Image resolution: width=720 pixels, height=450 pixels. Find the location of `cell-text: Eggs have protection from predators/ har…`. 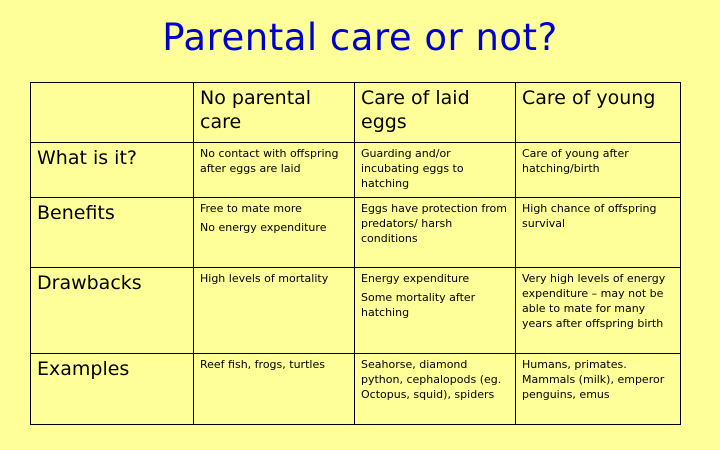

cell-text: Eggs have protection from predators/ har… is located at coordinates (434, 223).